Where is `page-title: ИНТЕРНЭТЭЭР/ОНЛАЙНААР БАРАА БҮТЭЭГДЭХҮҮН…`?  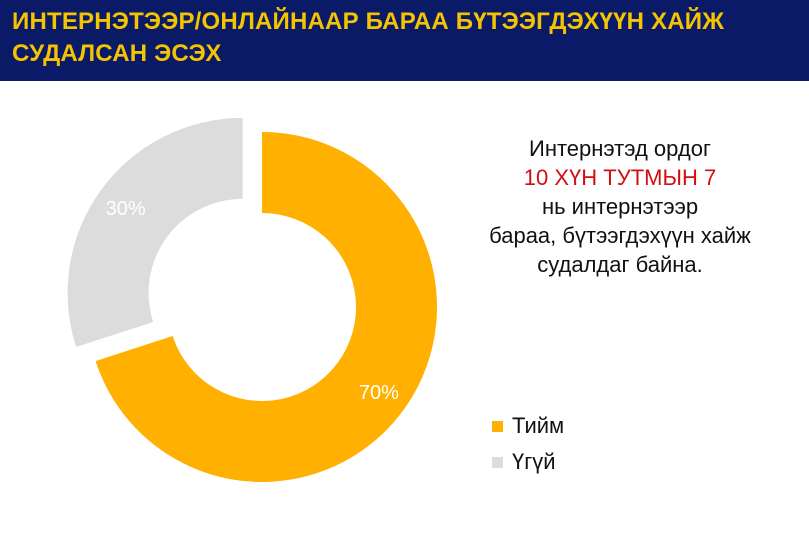 page-title: ИНТЕРНЭТЭЭР/ОНЛАЙНААР БАРАА БҮТЭЭГДЭХҮҮН… is located at coordinates (368, 37).